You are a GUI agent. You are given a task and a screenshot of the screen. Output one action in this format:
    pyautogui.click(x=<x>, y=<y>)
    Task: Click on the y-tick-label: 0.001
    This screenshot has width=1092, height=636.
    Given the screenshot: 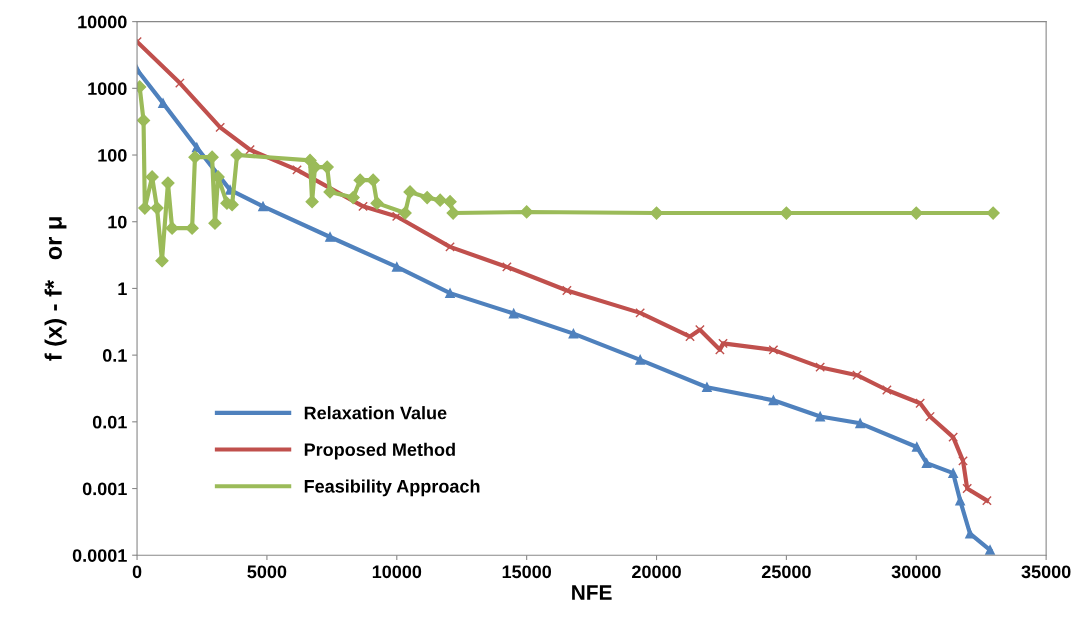 What is the action you would take?
    pyautogui.click(x=104, y=489)
    